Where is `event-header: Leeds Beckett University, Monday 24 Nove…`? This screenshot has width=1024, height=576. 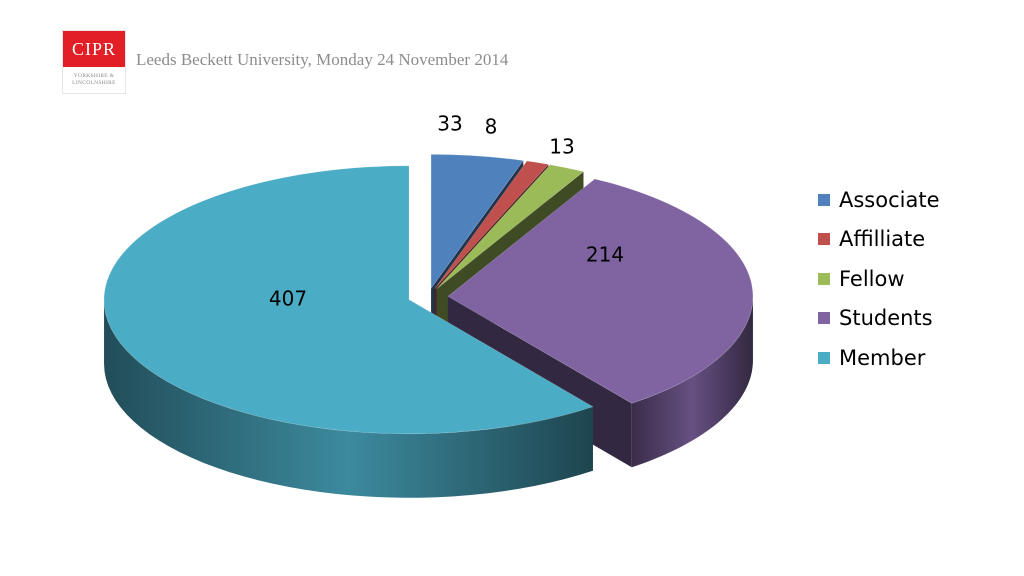 event-header: Leeds Beckett University, Monday 24 Nove… is located at coordinates (322, 59).